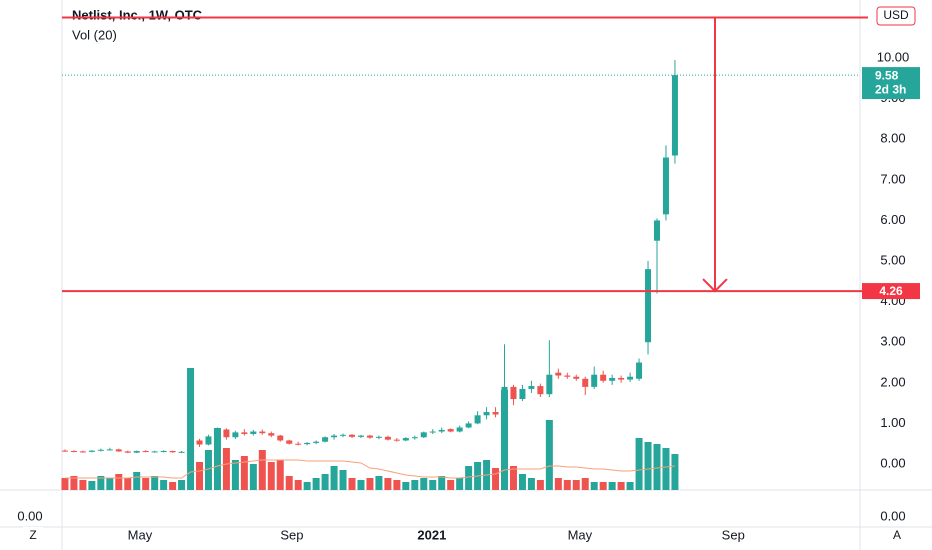 The width and height of the screenshot is (932, 550). What do you see at coordinates (94, 34) in the screenshot?
I see `indicator-label: Vol (20)` at bounding box center [94, 34].